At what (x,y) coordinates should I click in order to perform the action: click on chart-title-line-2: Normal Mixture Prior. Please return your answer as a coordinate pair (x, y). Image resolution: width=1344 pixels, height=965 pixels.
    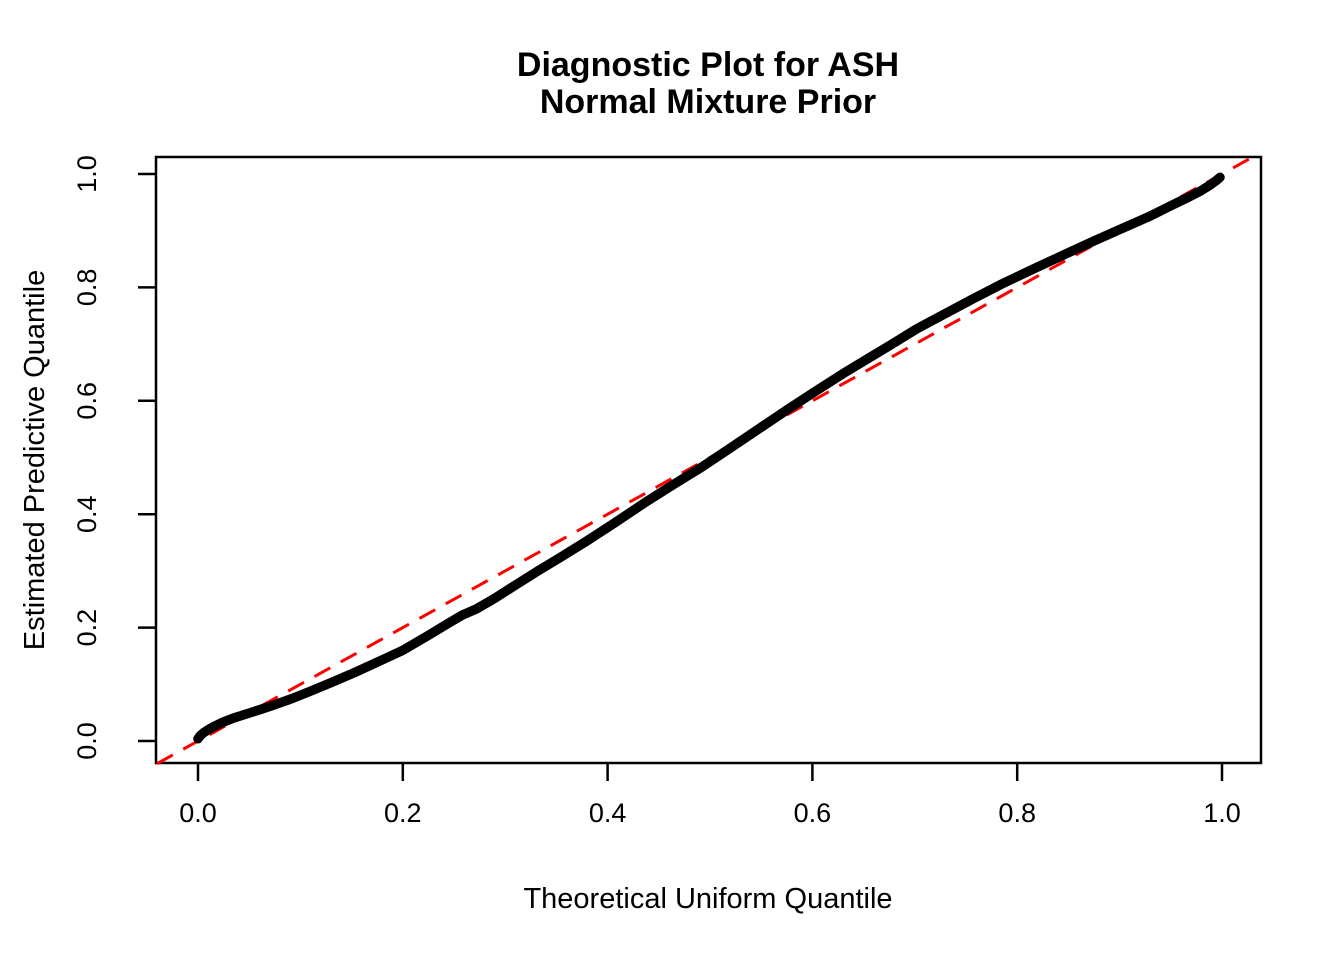
    Looking at the image, I should click on (708, 102).